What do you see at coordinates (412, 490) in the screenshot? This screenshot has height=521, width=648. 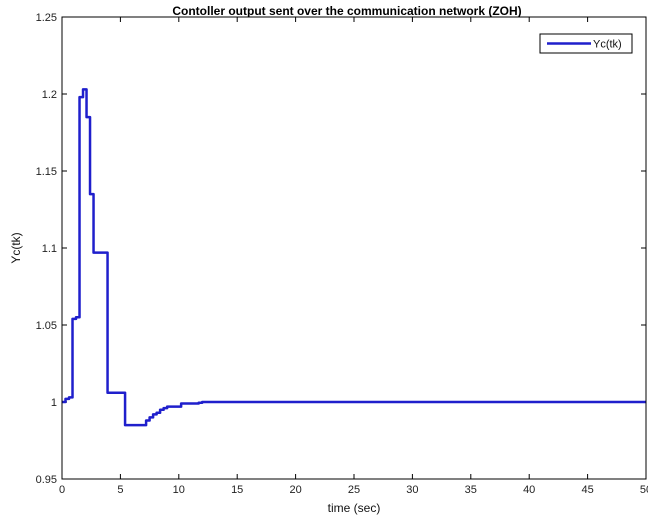 I see `x-tick-label: 30` at bounding box center [412, 490].